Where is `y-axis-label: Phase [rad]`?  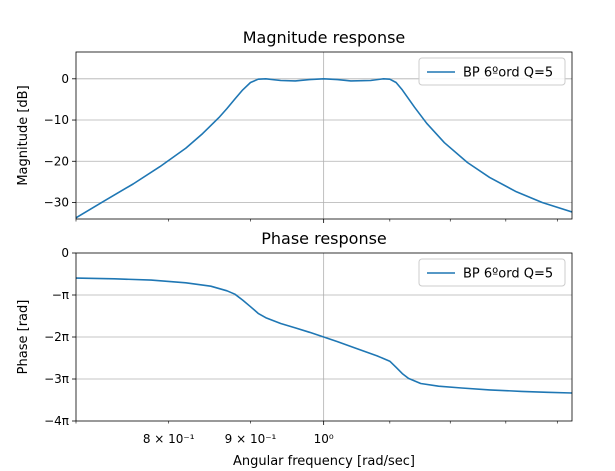
y-axis-label: Phase [rad] is located at coordinates (23, 337).